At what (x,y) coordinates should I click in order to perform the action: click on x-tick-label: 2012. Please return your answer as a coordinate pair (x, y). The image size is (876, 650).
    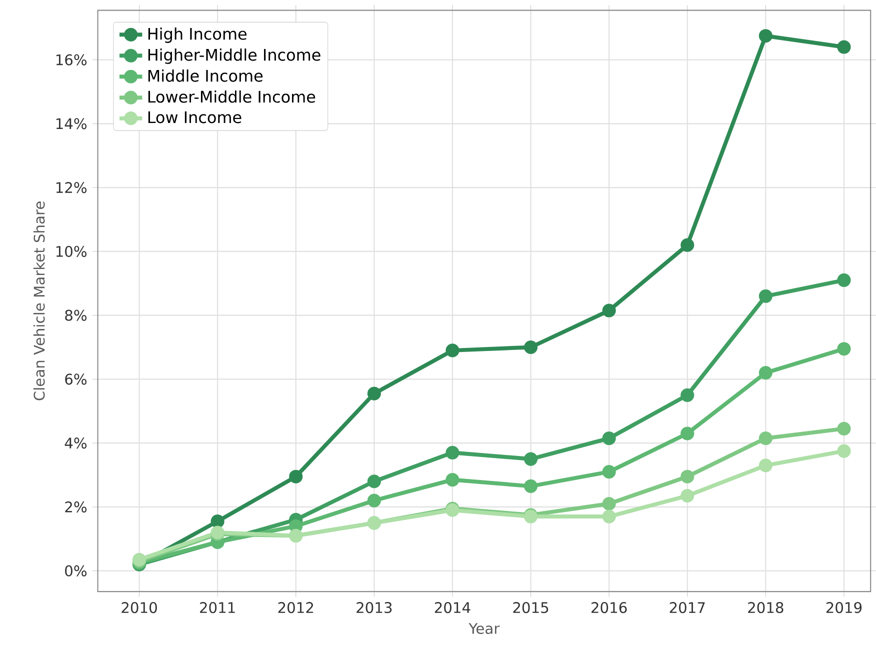
    Looking at the image, I should click on (296, 607).